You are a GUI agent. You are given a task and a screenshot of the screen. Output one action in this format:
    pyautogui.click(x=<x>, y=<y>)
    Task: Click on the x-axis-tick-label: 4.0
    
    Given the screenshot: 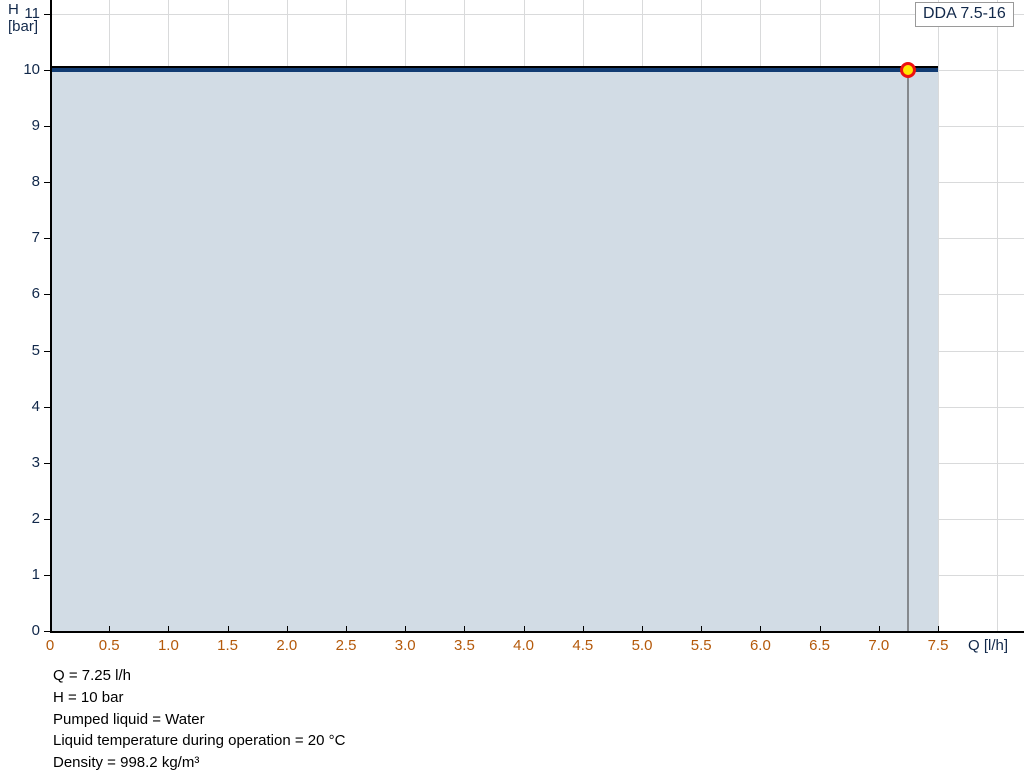 What is the action you would take?
    pyautogui.click(x=524, y=645)
    